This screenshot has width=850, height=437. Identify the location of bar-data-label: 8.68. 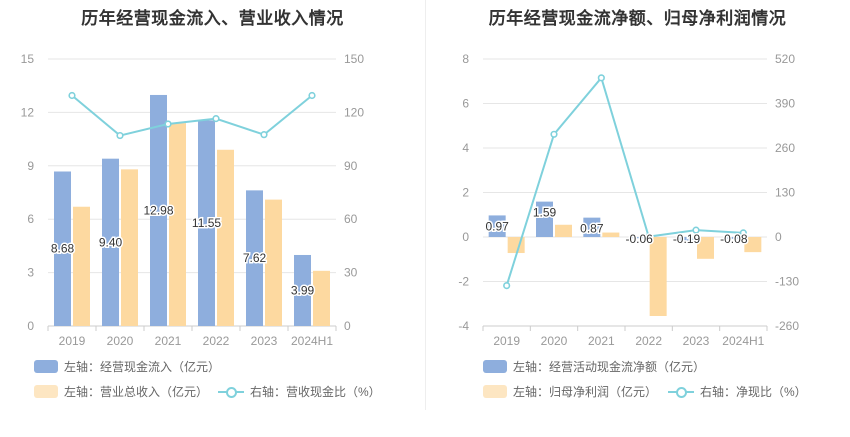
(63, 249).